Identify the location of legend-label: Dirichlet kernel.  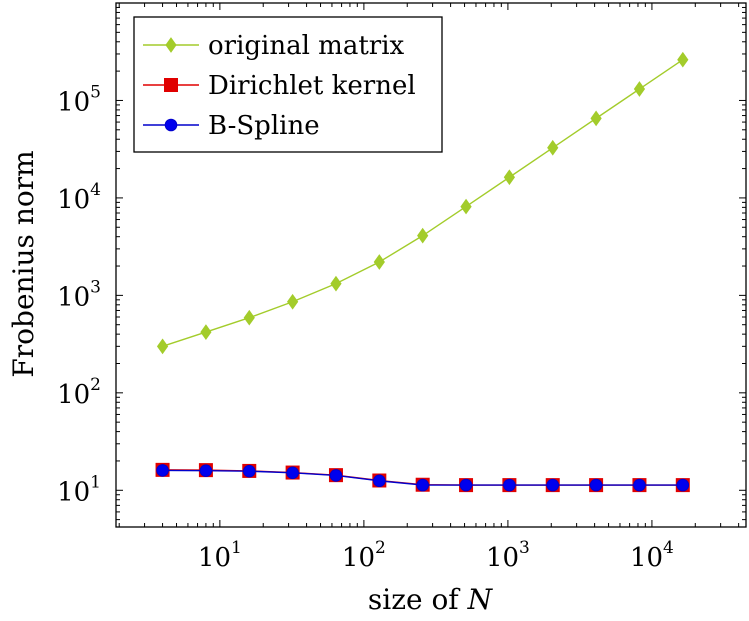
(312, 86).